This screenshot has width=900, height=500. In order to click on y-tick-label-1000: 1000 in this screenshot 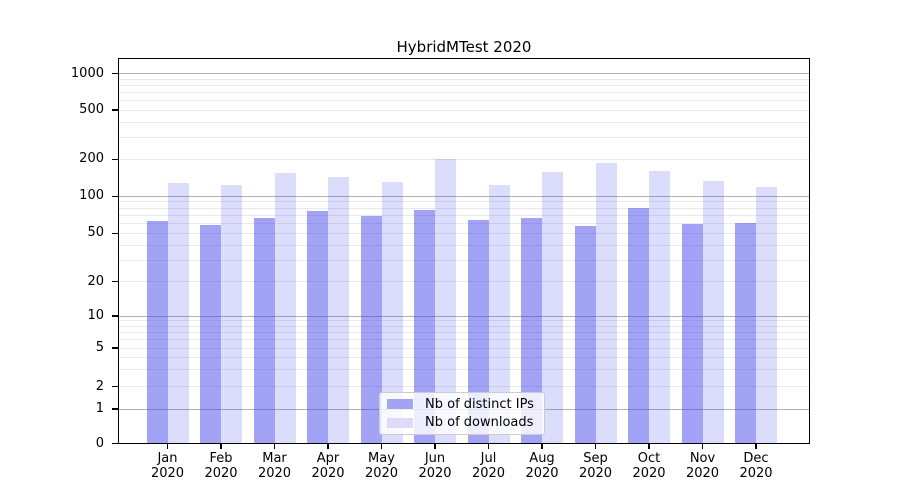, I will do `click(87, 73)`.